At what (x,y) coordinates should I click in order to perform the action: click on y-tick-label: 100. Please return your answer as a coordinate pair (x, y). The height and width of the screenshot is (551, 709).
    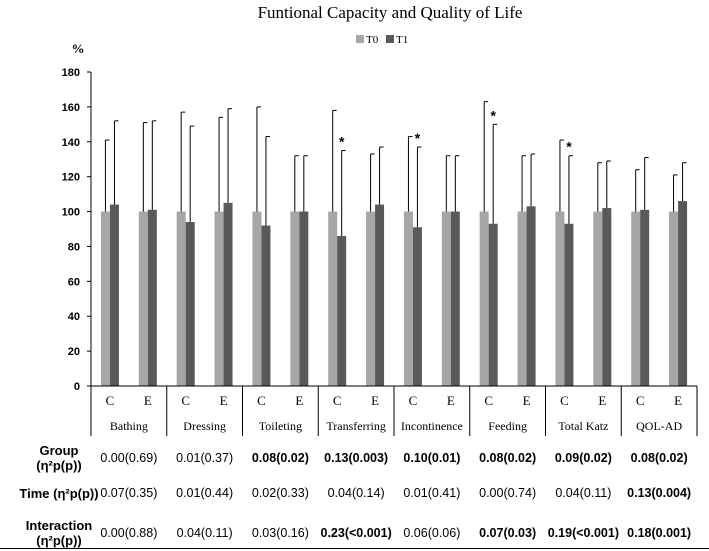
    Looking at the image, I should click on (71, 213).